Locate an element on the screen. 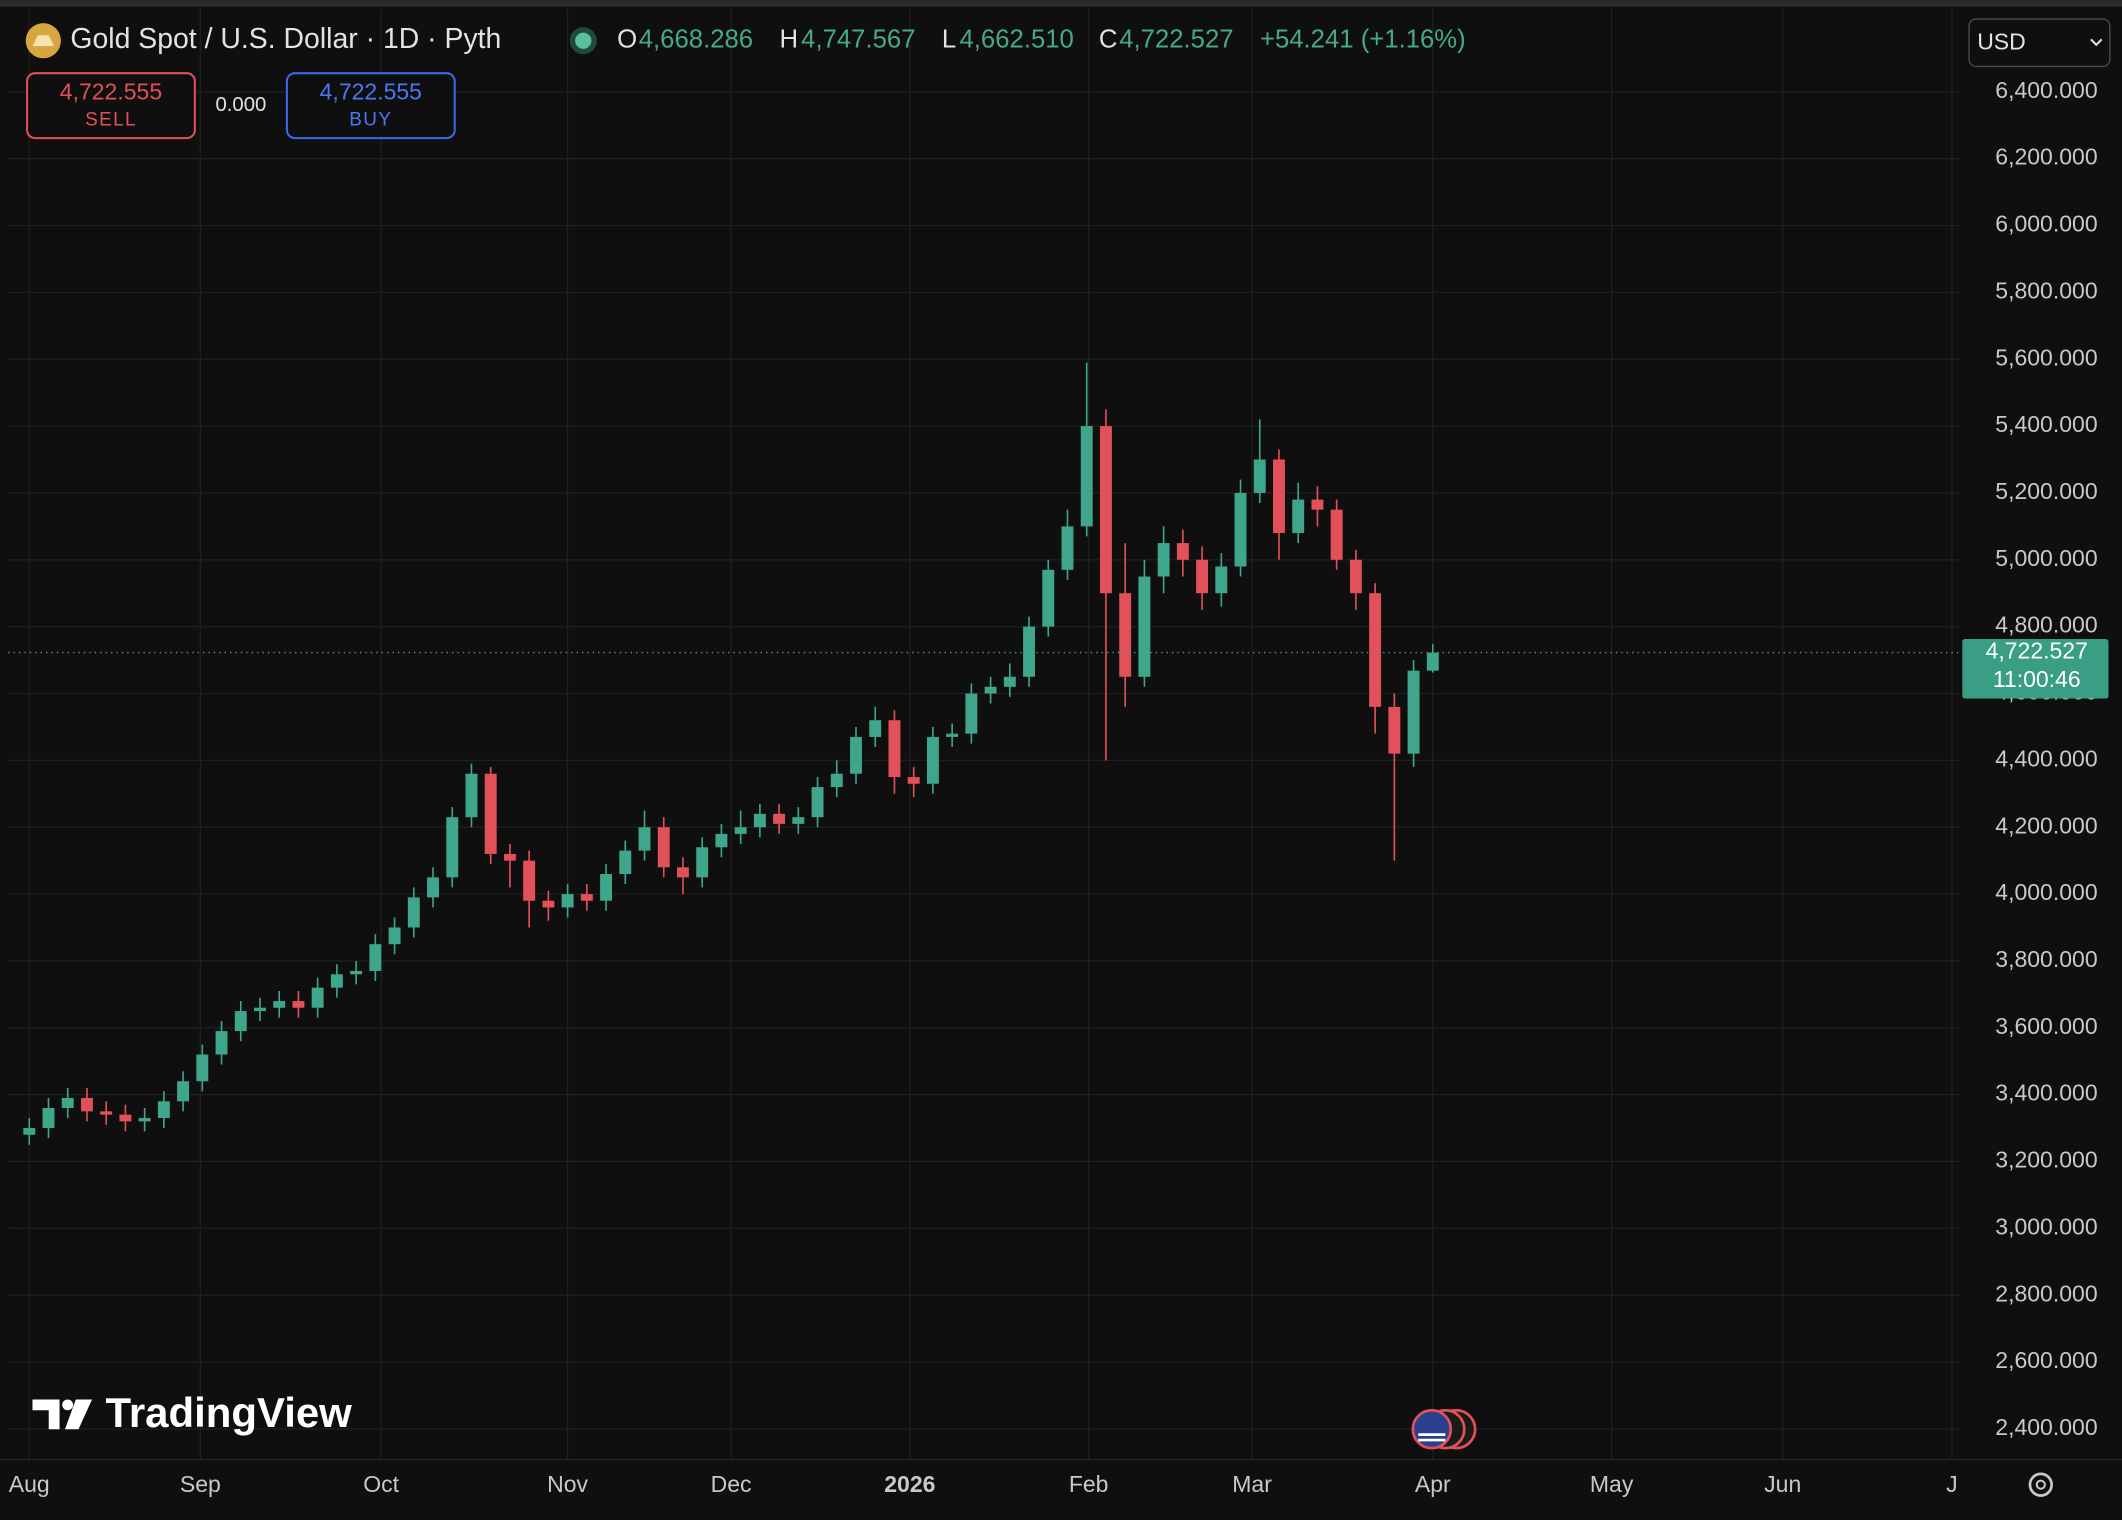  ohlc-label: O is located at coordinates (627, 40).